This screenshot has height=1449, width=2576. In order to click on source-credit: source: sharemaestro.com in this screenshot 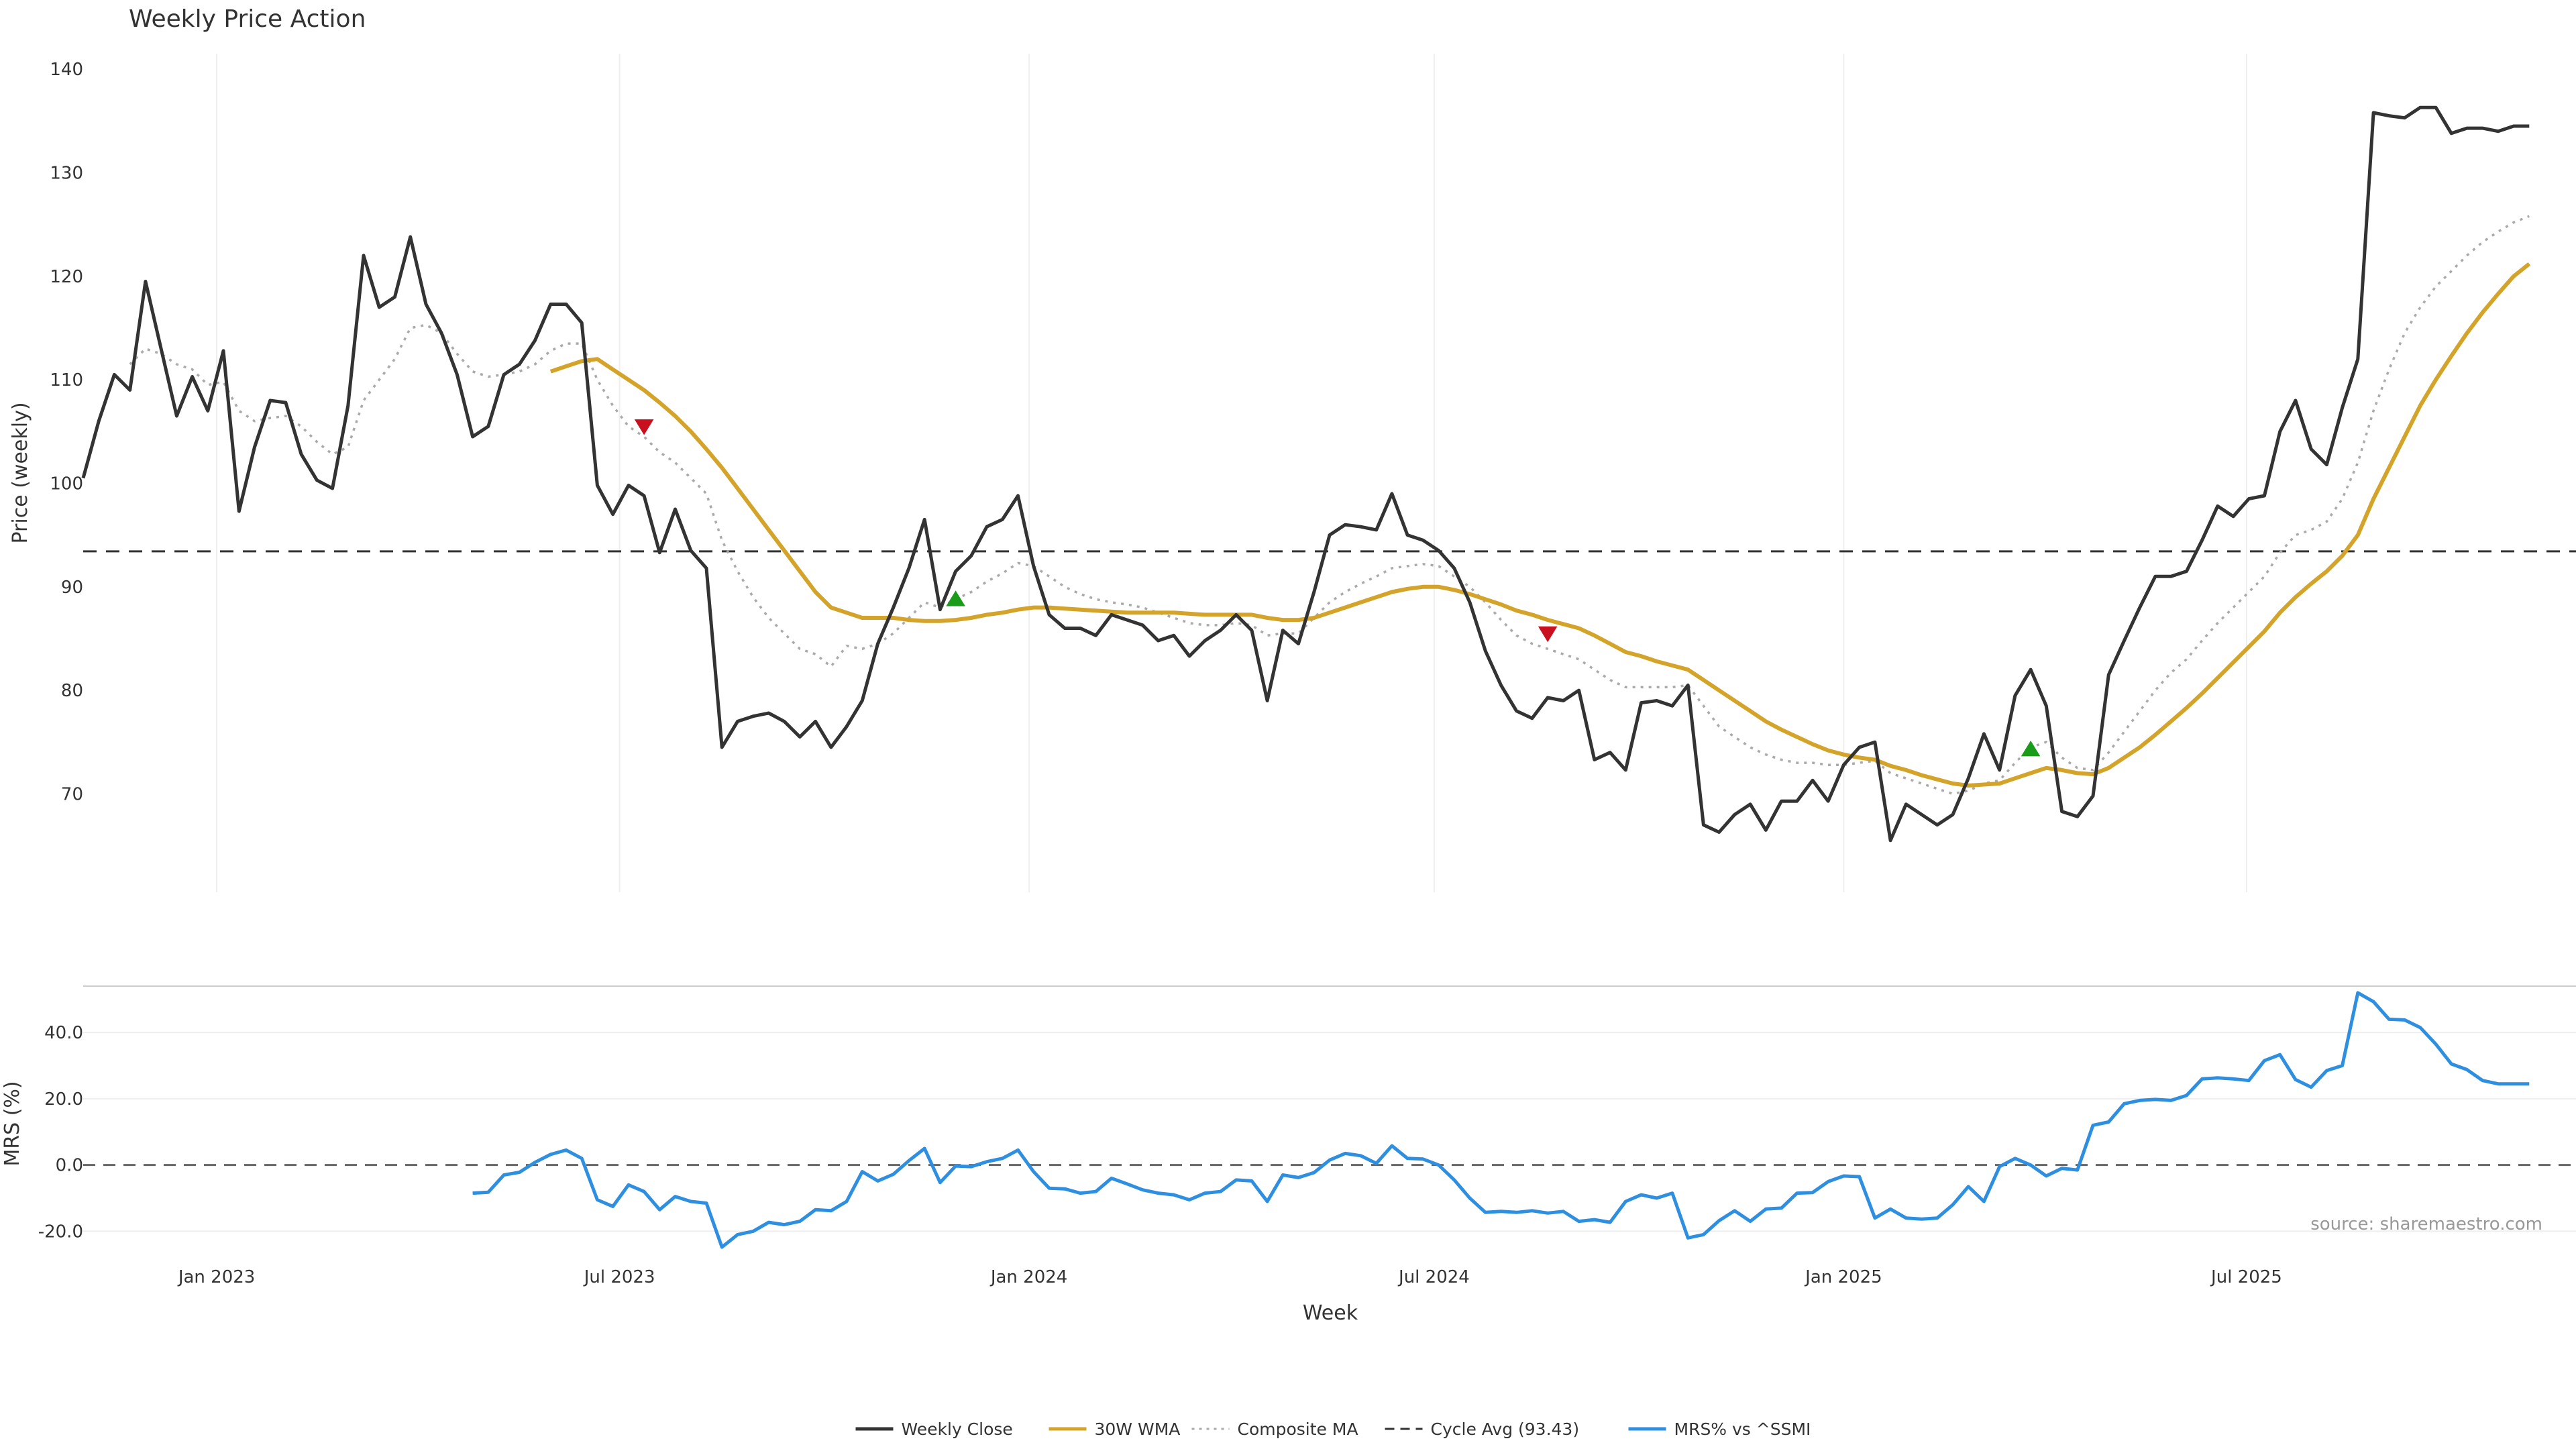, I will do `click(2426, 1224)`.